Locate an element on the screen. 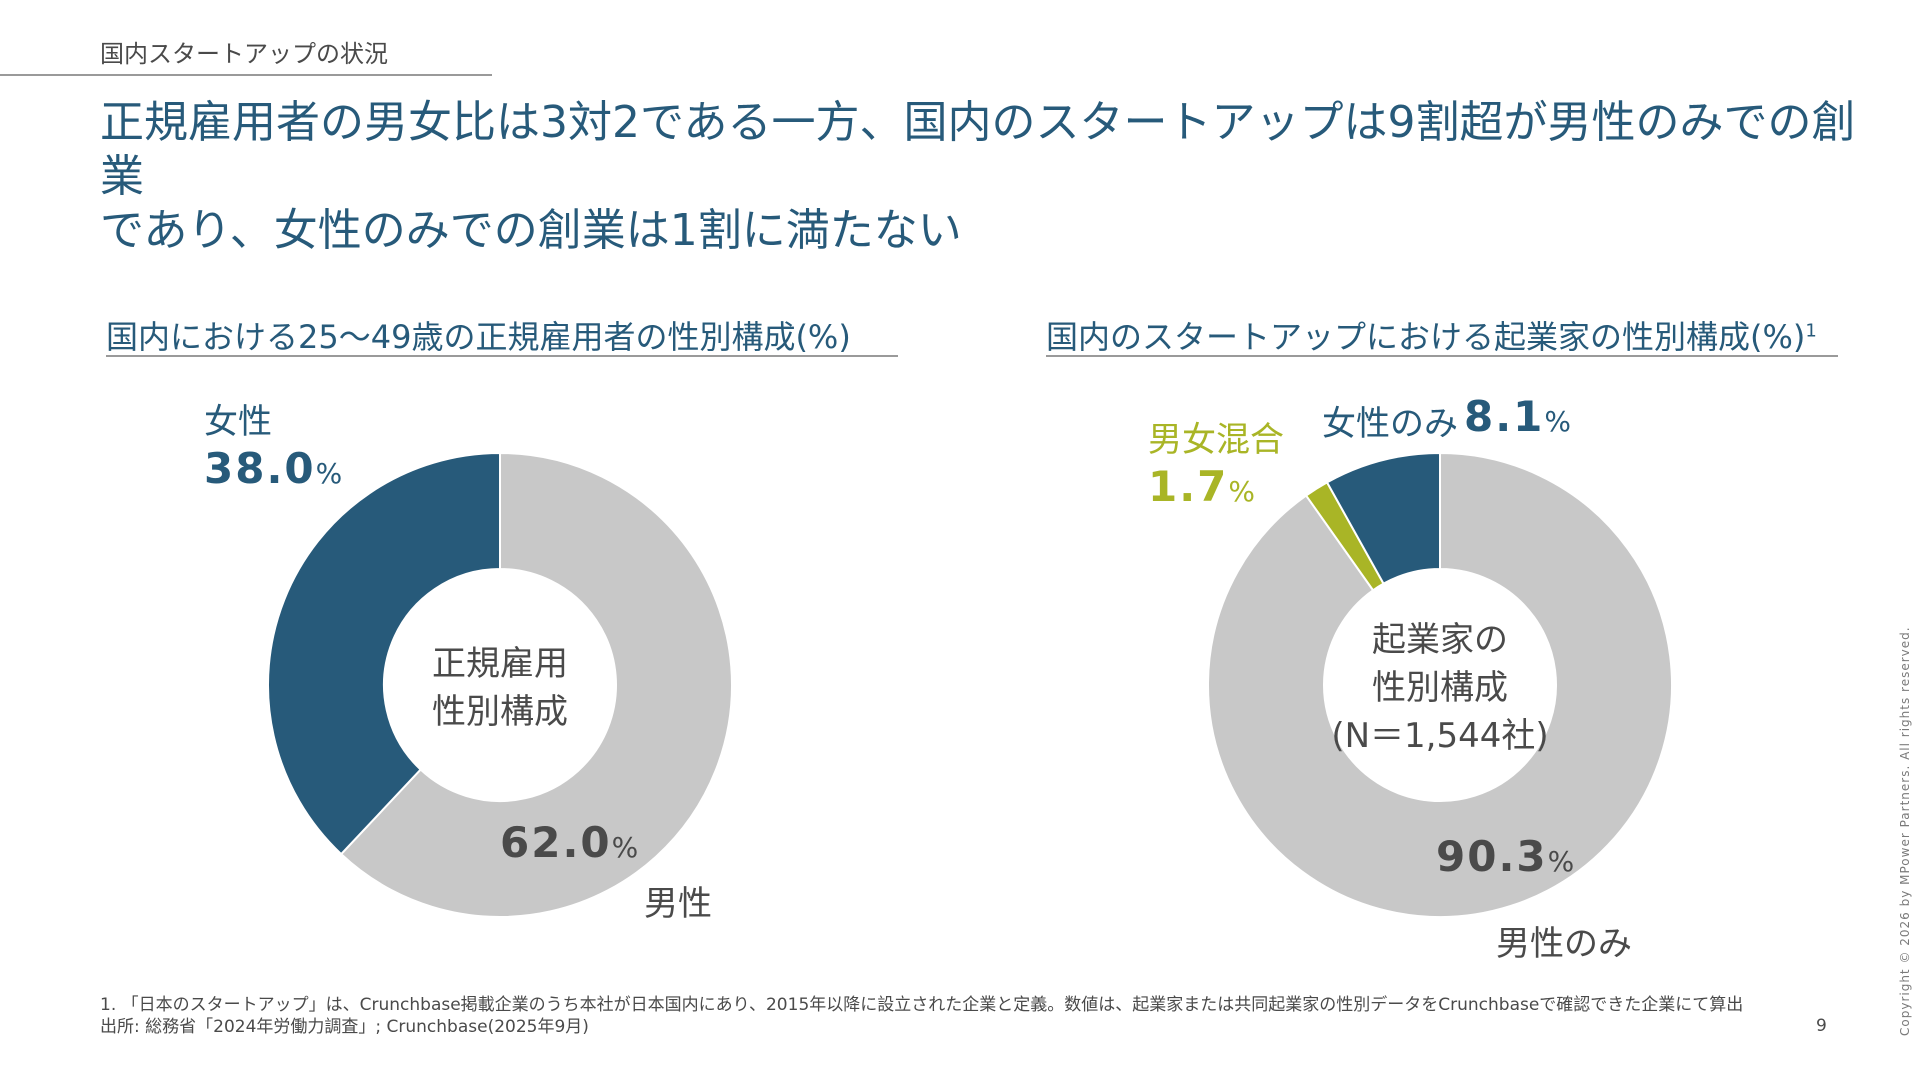 The width and height of the screenshot is (1920, 1080). page-title-line-2: であり、女性のみでの創業は1割に満たない is located at coordinates (531, 230).